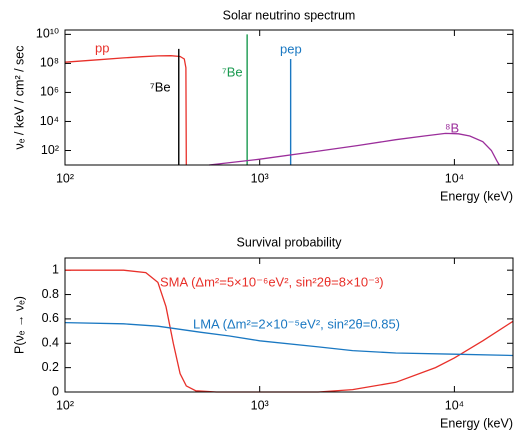  Describe the element at coordinates (50, 367) in the screenshot. I see `y-tick-label: 0.2` at that location.